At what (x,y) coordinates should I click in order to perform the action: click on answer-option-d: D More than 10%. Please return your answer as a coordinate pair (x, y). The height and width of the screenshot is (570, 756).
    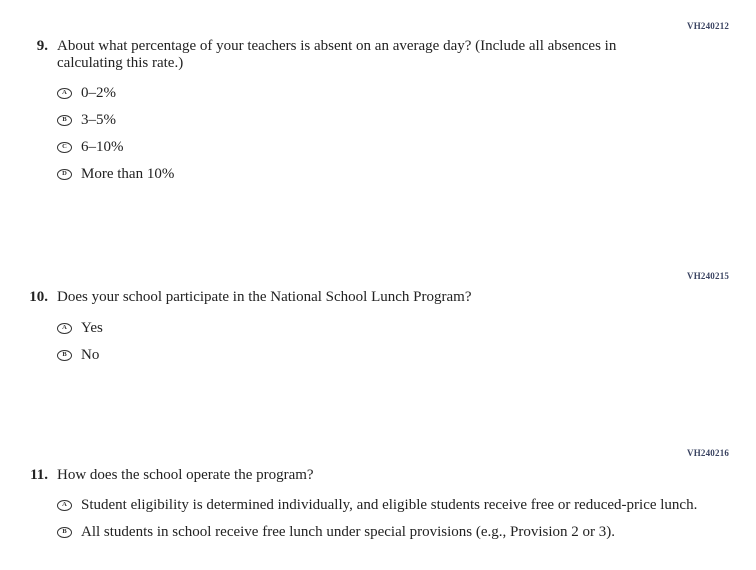
    Looking at the image, I should click on (344, 174).